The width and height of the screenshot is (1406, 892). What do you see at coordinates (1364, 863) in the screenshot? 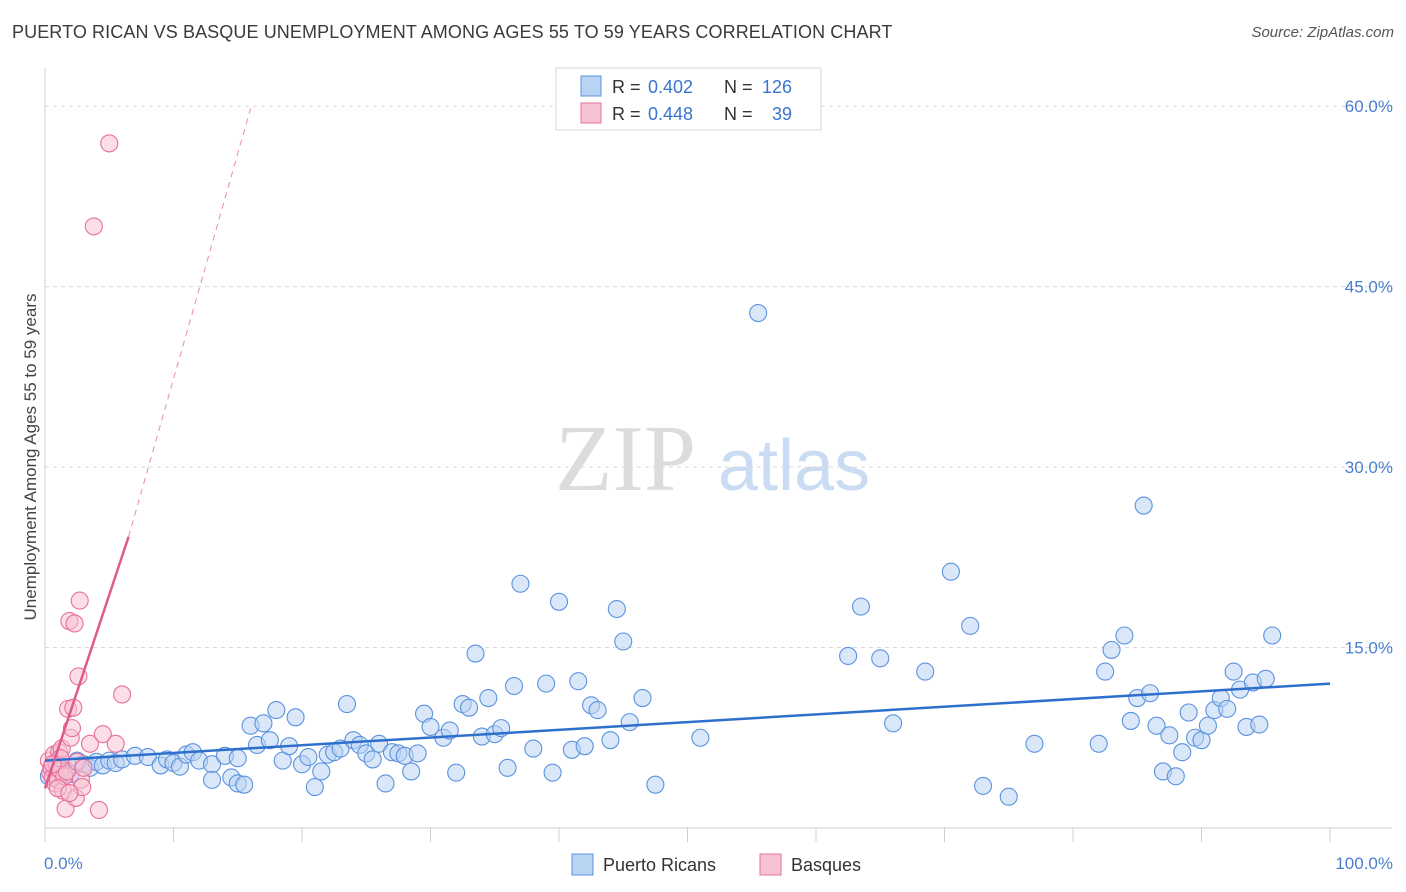
I see `x-tick-label-max: 100.0%` at bounding box center [1364, 863].